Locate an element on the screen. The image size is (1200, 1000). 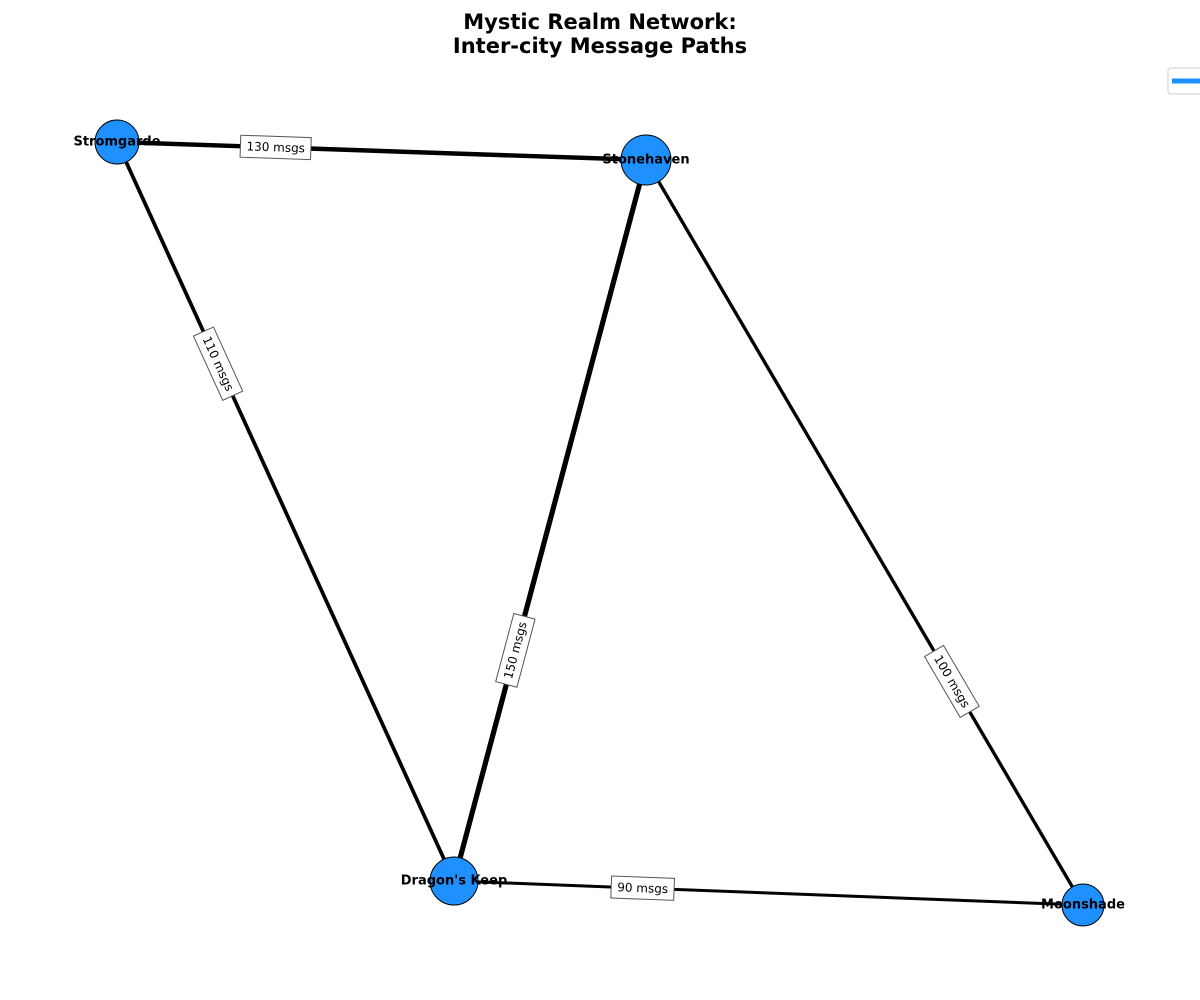
node-dragons_keep is located at coordinates (454, 881).